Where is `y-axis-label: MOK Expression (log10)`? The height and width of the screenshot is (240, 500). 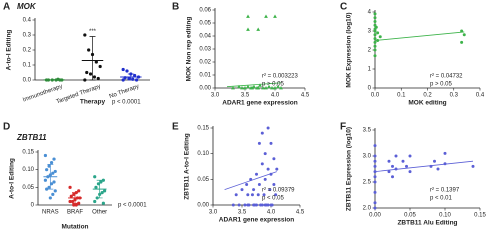
y-axis-label: MOK Expression (log10) is located at coordinates (349, 49).